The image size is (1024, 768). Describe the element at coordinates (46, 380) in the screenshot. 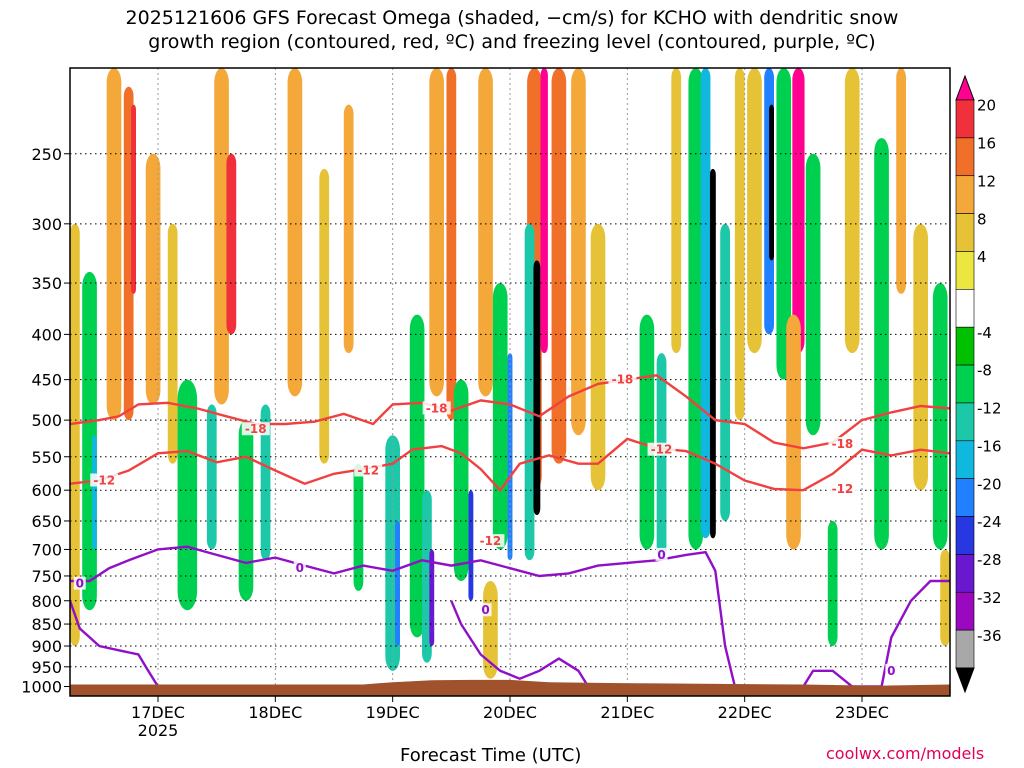

I see `y-tick-label: 450` at that location.